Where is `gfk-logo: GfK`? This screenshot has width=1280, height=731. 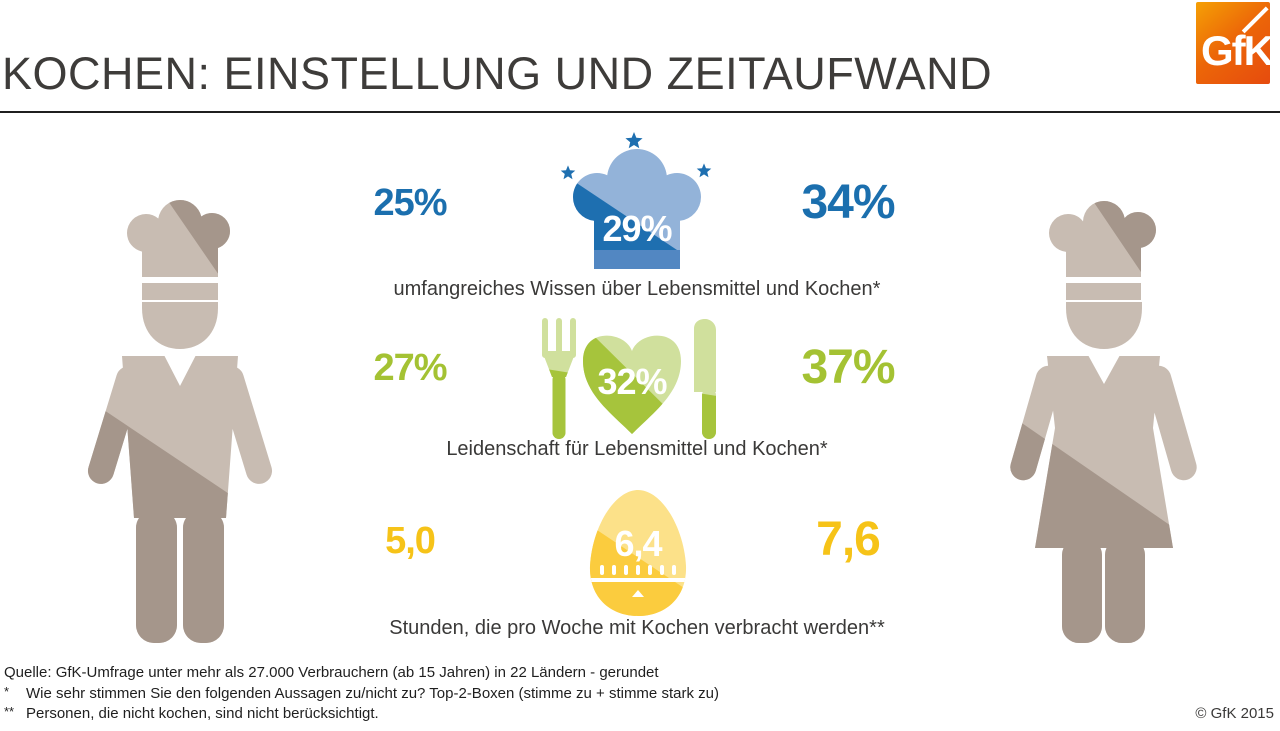
gfk-logo: GfK is located at coordinates (1233, 43).